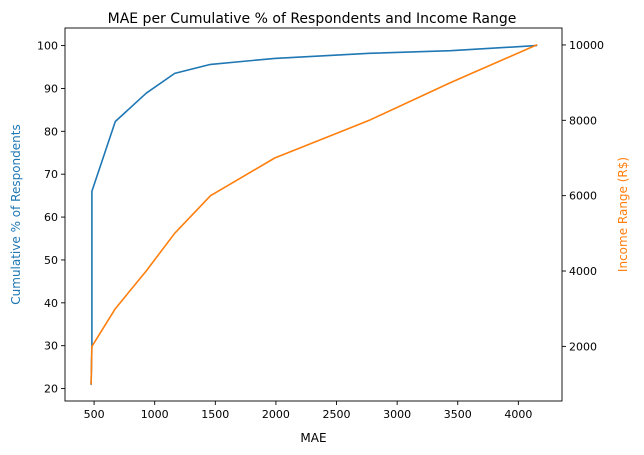 The image size is (644, 455). What do you see at coordinates (583, 120) in the screenshot?
I see `right-y-tick-label: 8000` at bounding box center [583, 120].